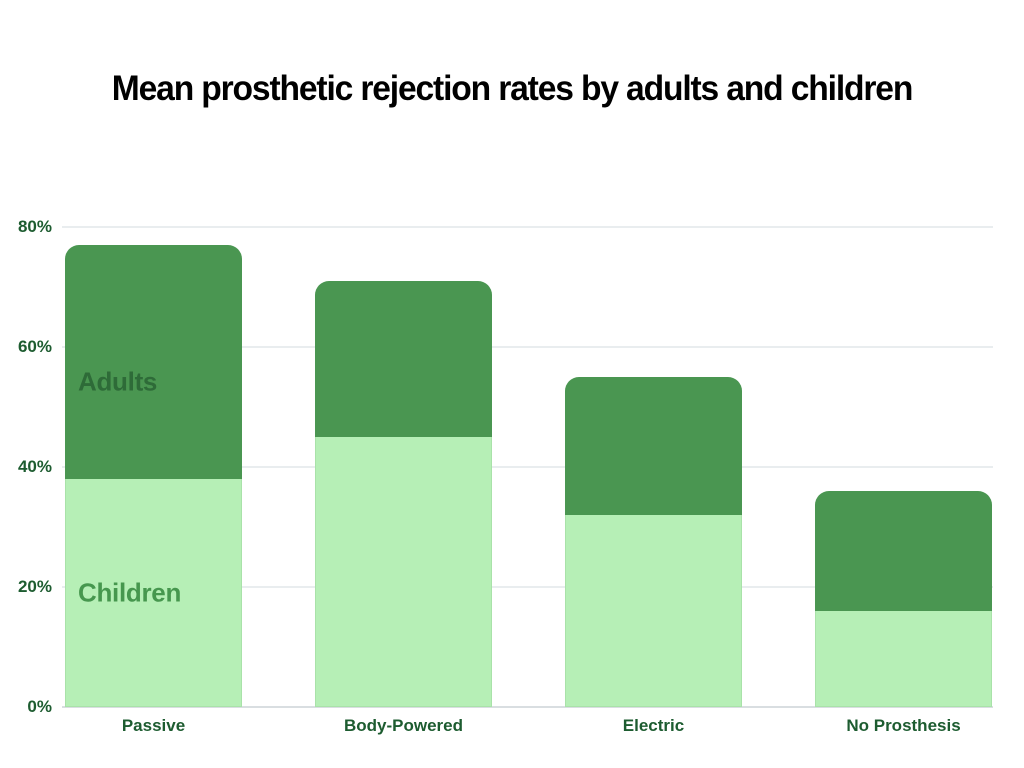  What do you see at coordinates (403, 572) in the screenshot?
I see `bar-segment-children-body-powered` at bounding box center [403, 572].